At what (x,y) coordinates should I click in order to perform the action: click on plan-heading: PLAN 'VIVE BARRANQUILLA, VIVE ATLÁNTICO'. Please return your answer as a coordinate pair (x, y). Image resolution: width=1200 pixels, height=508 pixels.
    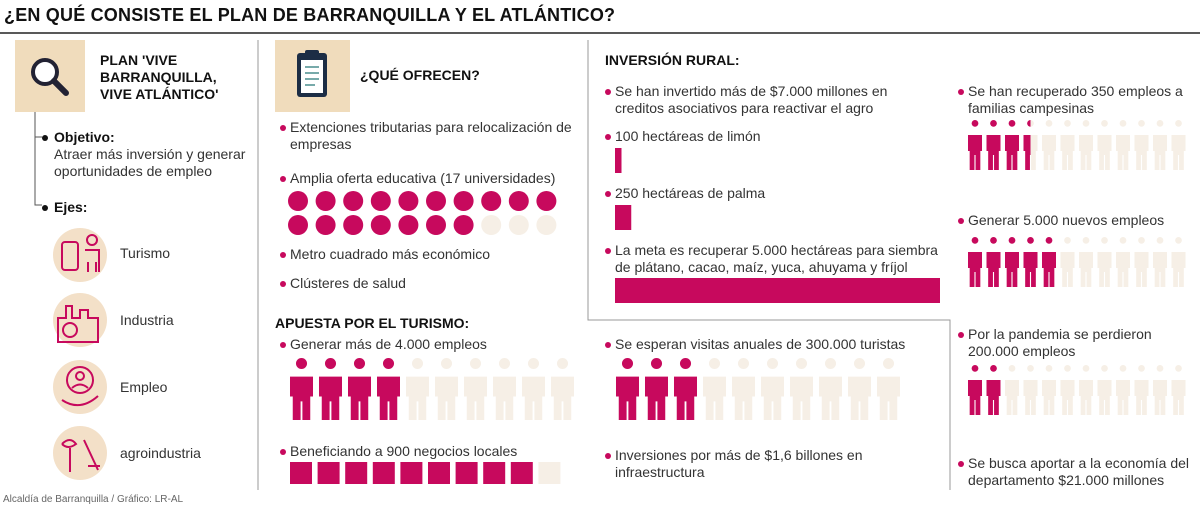
    Looking at the image, I should click on (159, 77).